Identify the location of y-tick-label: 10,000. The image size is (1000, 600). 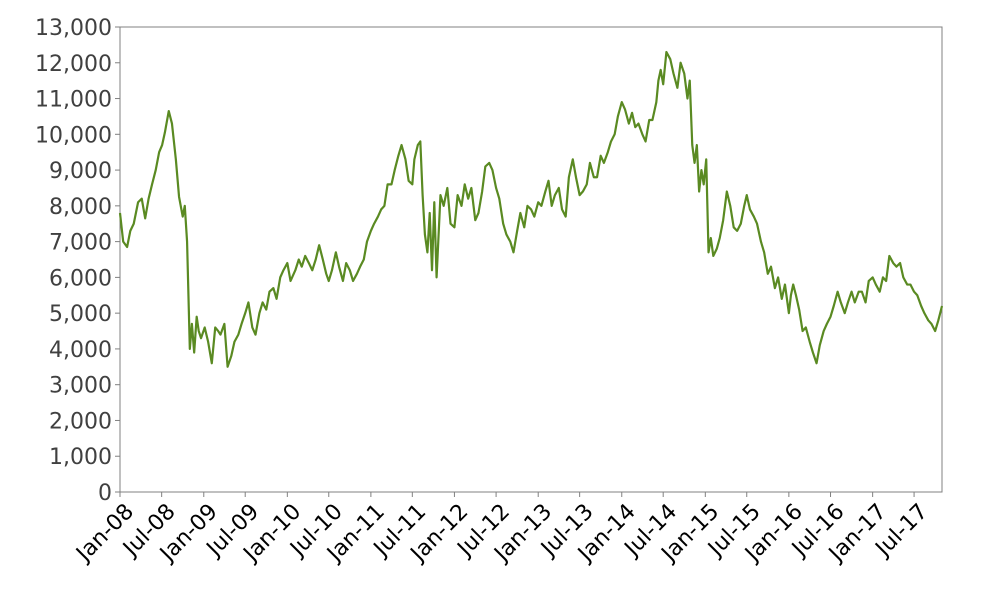
(73, 135).